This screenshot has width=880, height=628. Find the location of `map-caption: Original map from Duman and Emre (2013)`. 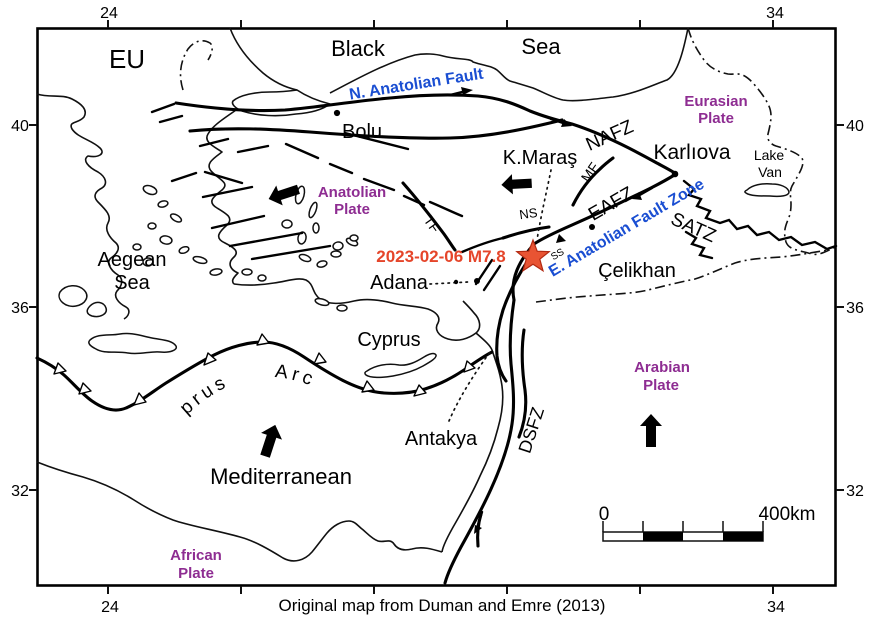

map-caption: Original map from Duman and Emre (2013) is located at coordinates (442, 605).